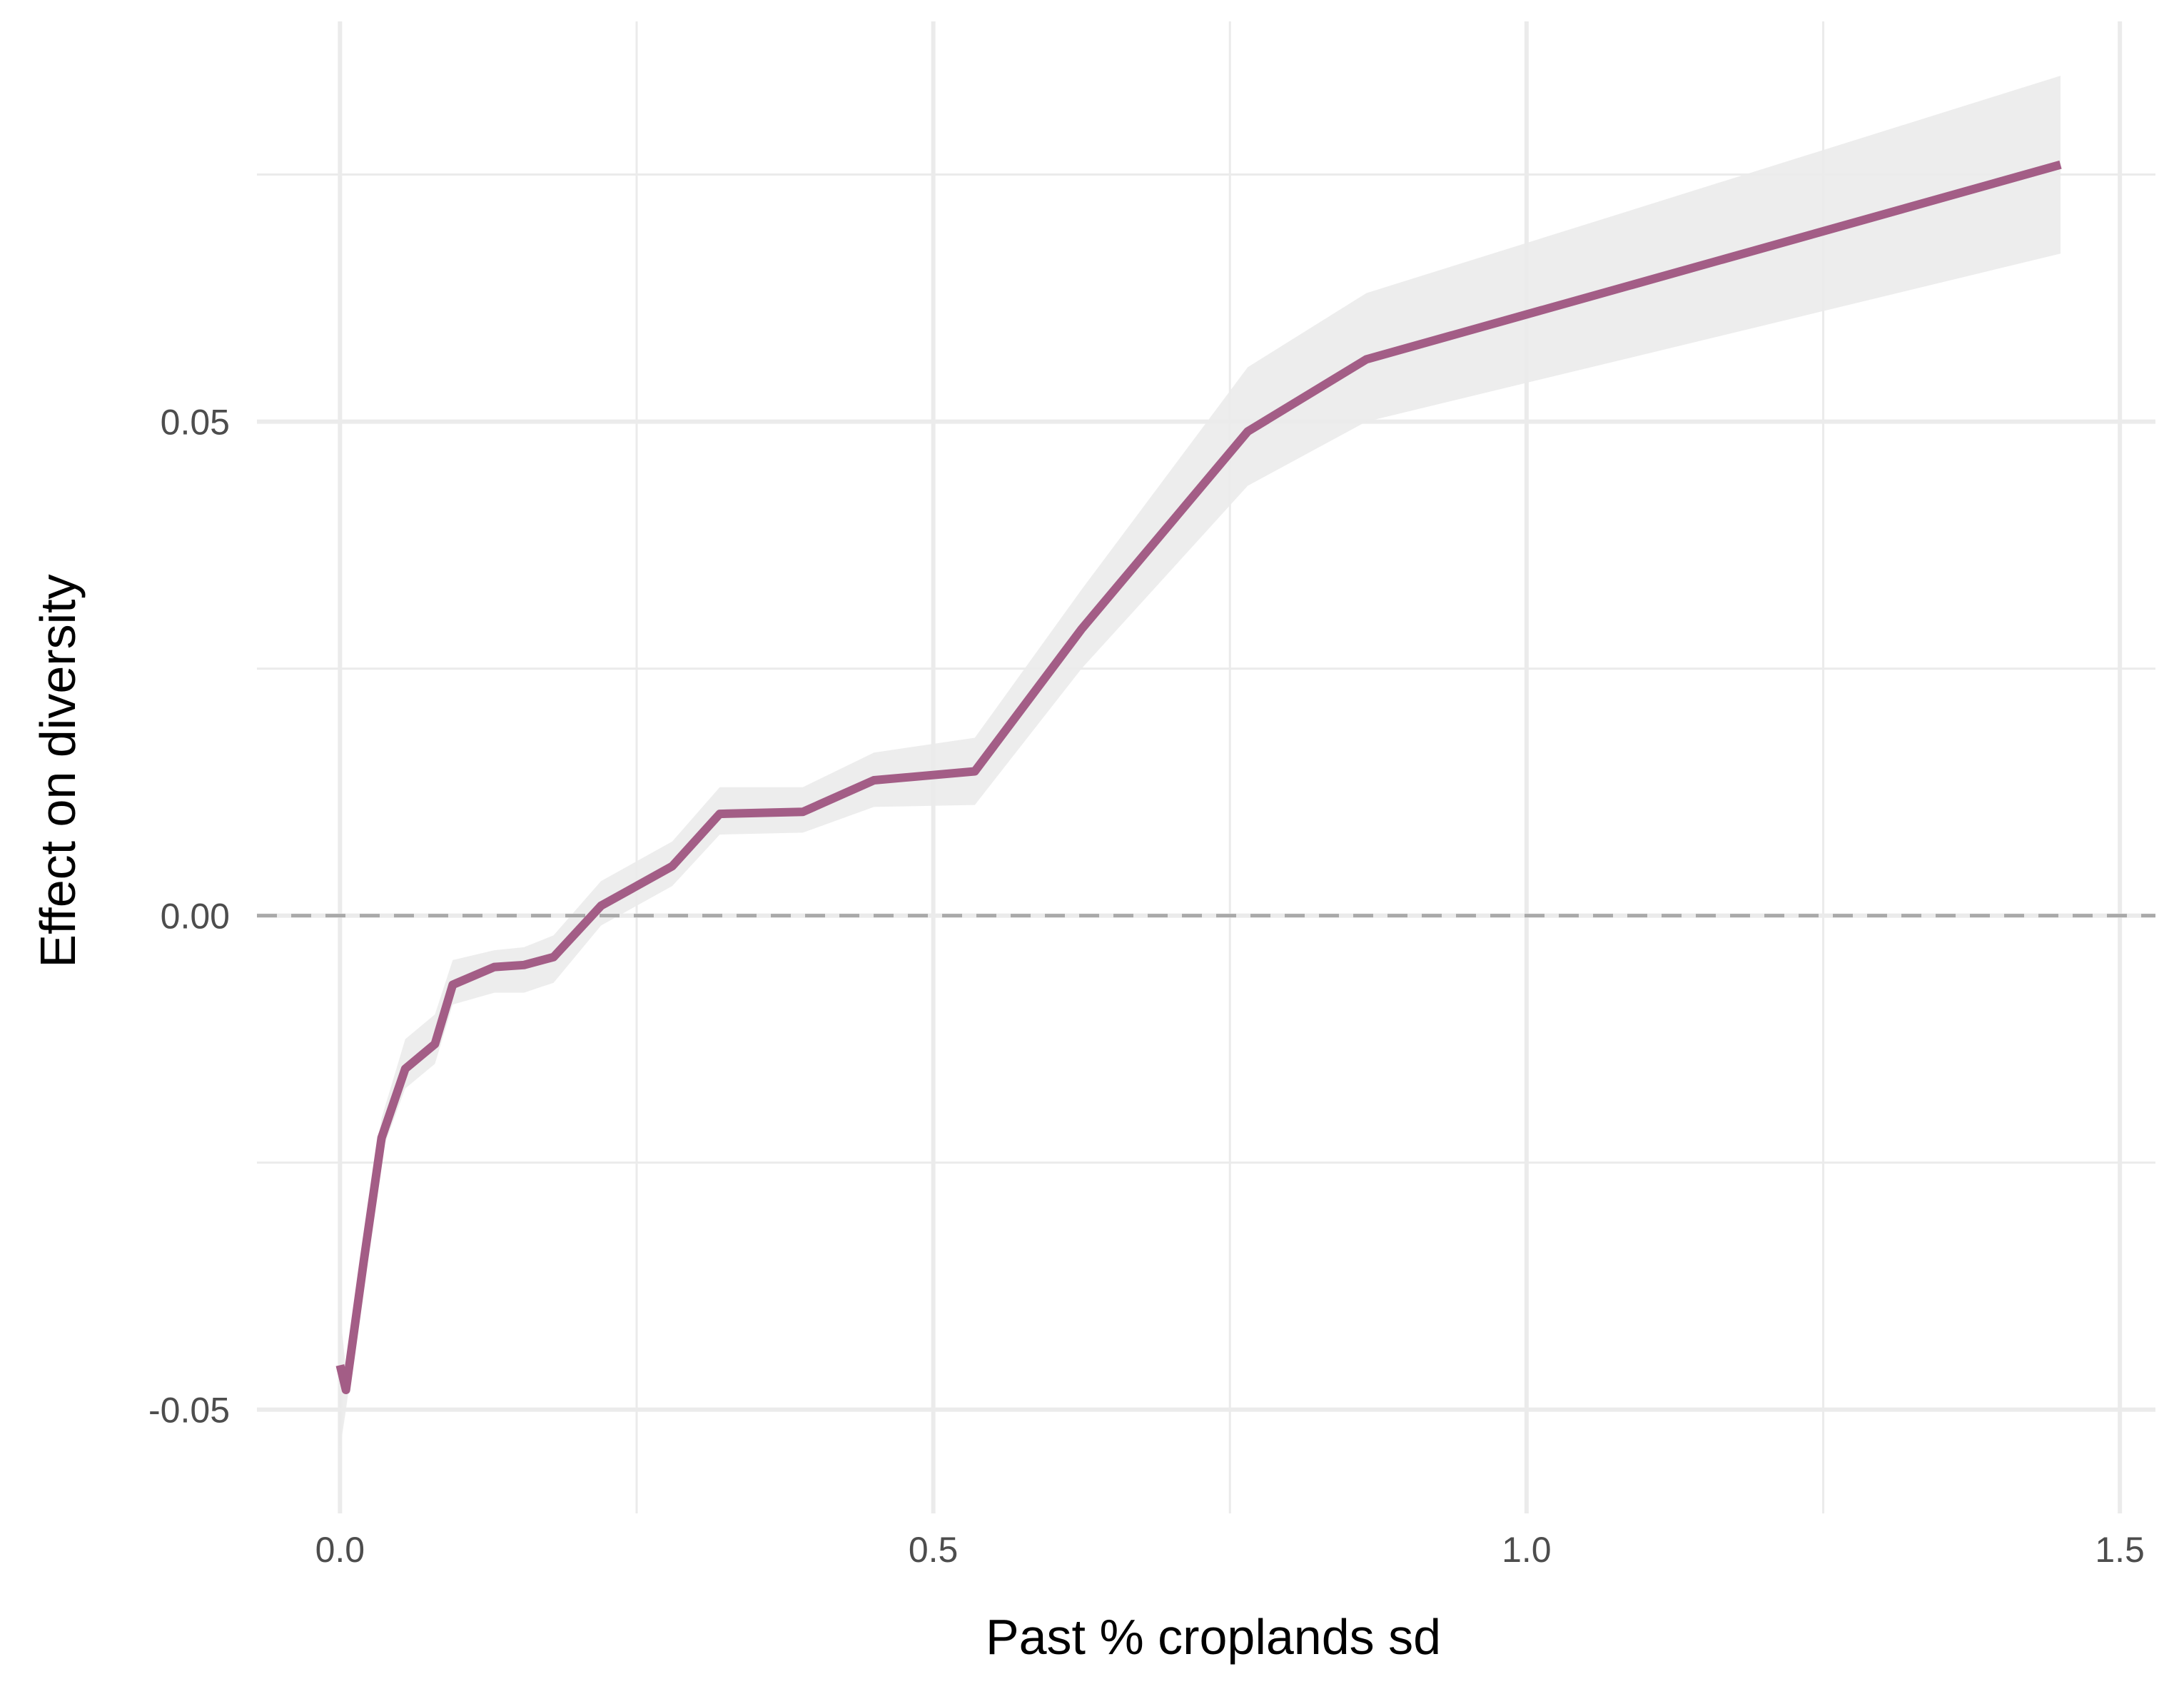 Image resolution: width=2184 pixels, height=1699 pixels. Describe the element at coordinates (1527, 1550) in the screenshot. I see `x-tick-label: 1.0` at that location.